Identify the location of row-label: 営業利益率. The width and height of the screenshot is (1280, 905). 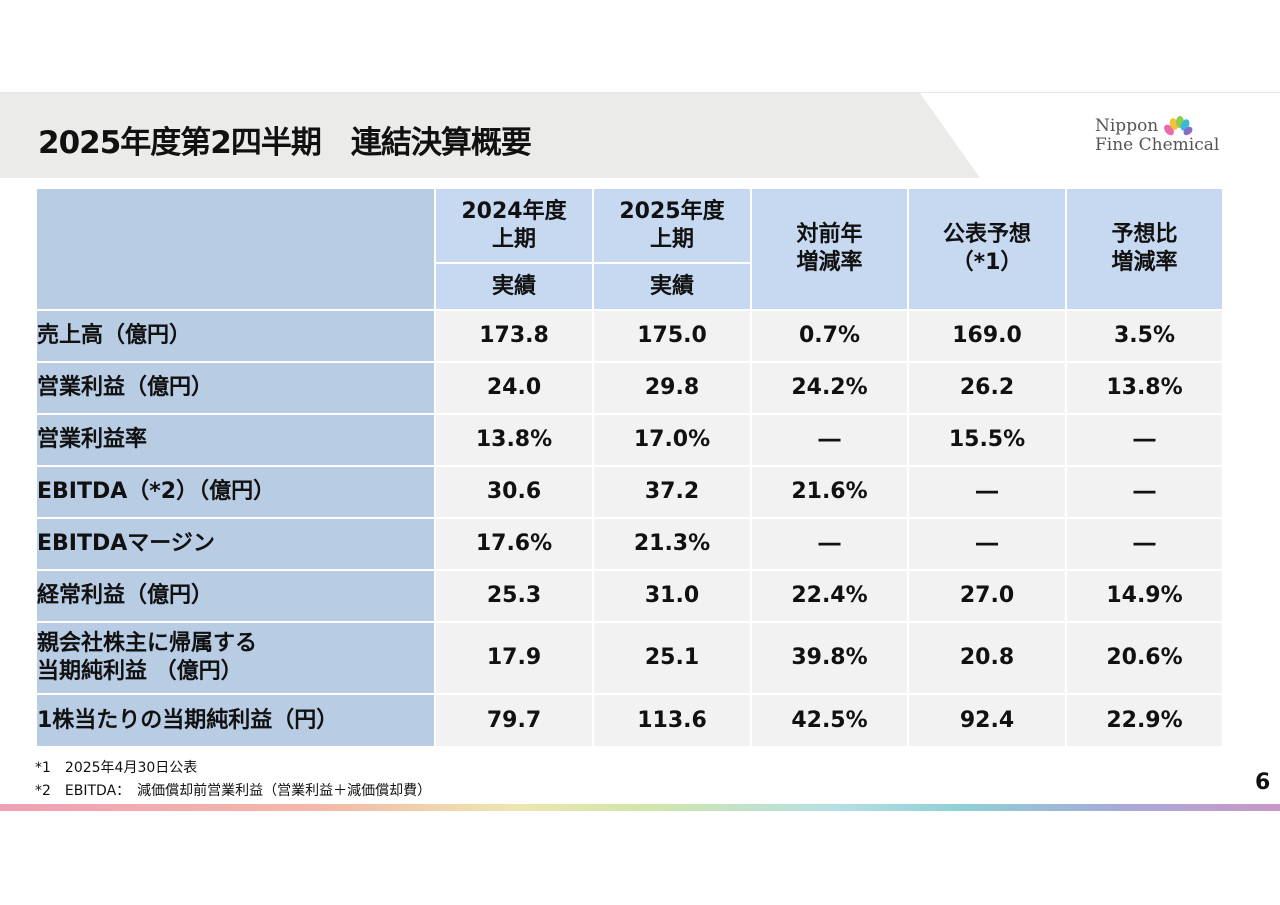
(235, 440).